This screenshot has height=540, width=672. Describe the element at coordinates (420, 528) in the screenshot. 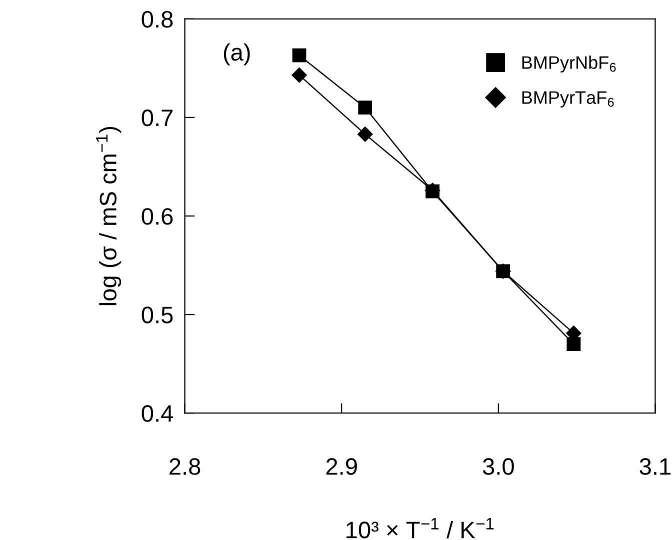

I see `x-axis-title: 10³ × T$^{−1}$ / K$^{−1}$` at that location.